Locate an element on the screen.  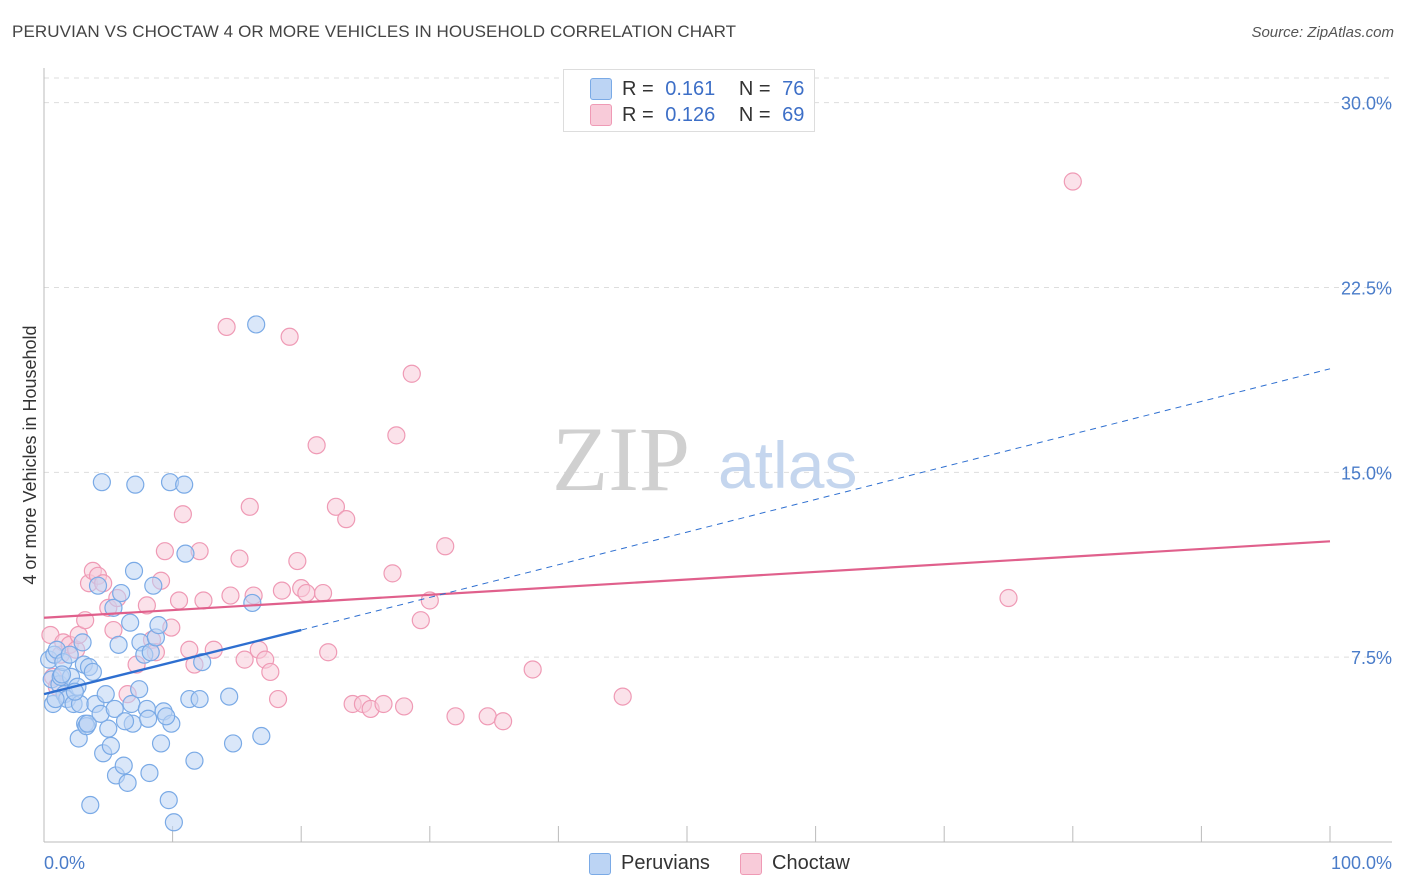
peruvian-trend-line is located at coordinates (172, 662).